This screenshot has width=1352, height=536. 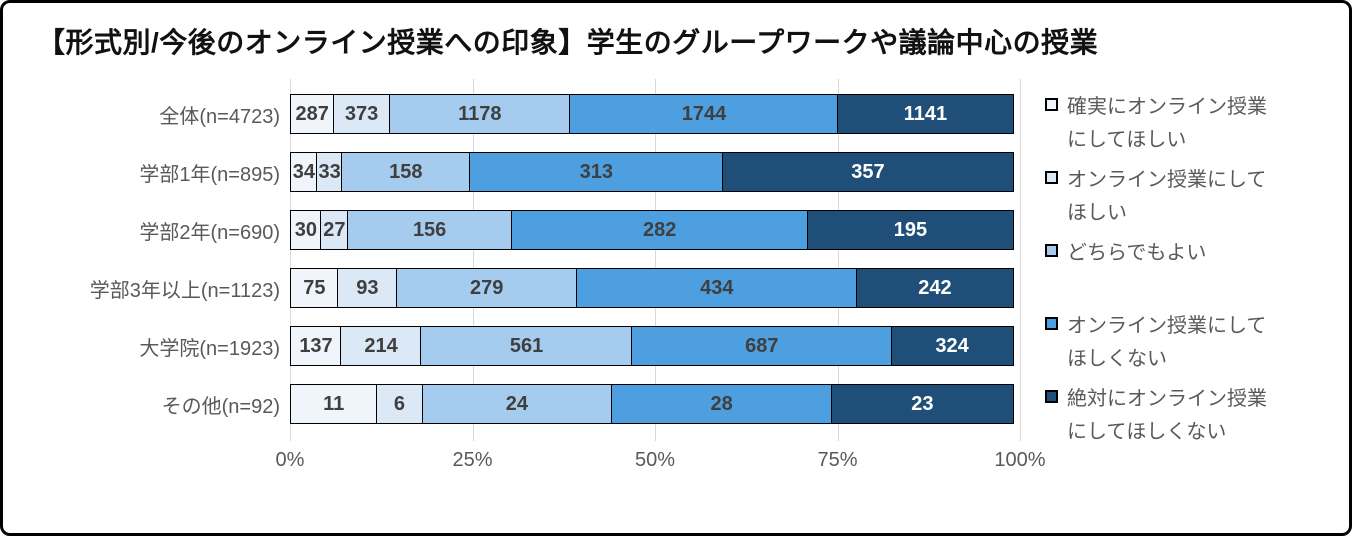 I want to click on bar-value-label: 287, so click(x=312, y=114).